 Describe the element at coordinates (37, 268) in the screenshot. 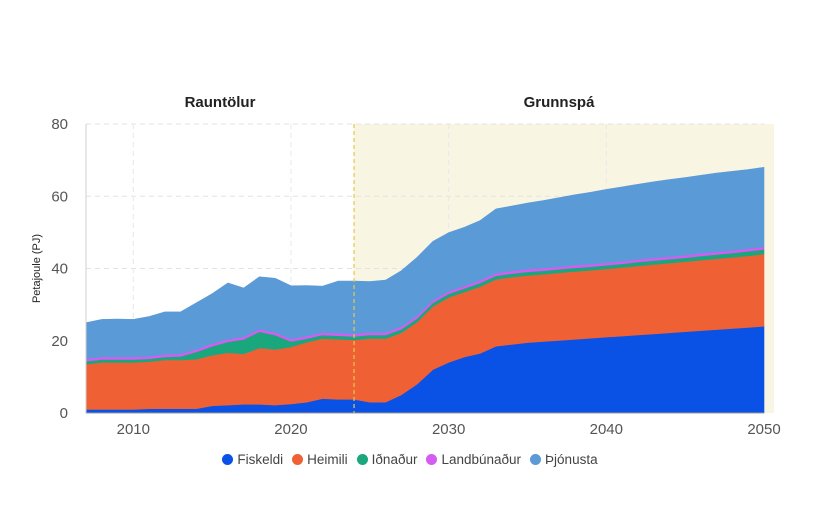

I see `y-axis-label: Petajoule (PJ)` at that location.